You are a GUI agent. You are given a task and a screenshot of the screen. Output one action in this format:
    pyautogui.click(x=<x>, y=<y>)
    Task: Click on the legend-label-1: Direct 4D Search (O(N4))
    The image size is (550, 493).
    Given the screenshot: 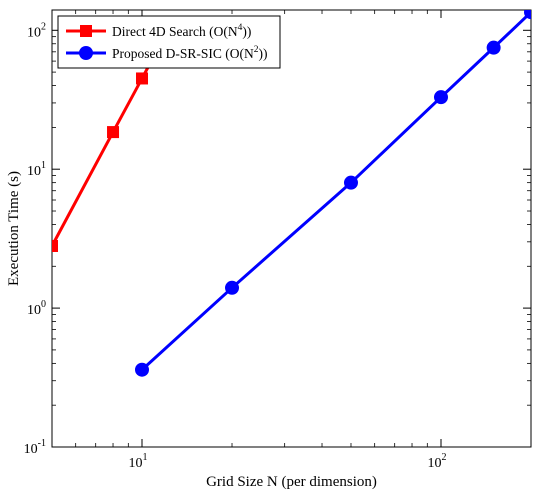 What is the action you would take?
    pyautogui.click(x=181, y=31)
    